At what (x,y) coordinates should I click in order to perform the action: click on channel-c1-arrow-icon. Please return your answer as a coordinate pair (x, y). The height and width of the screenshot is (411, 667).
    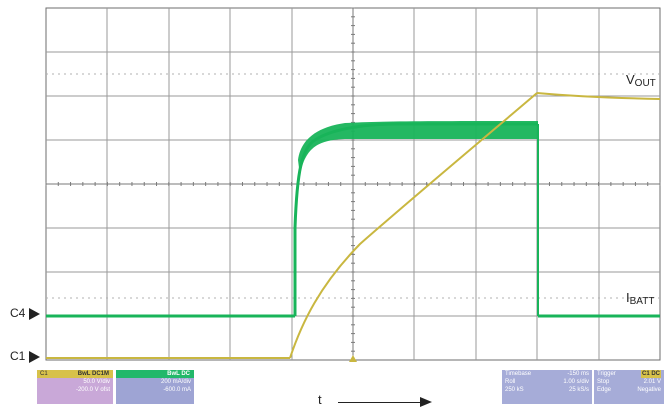
    Looking at the image, I should click on (34, 356).